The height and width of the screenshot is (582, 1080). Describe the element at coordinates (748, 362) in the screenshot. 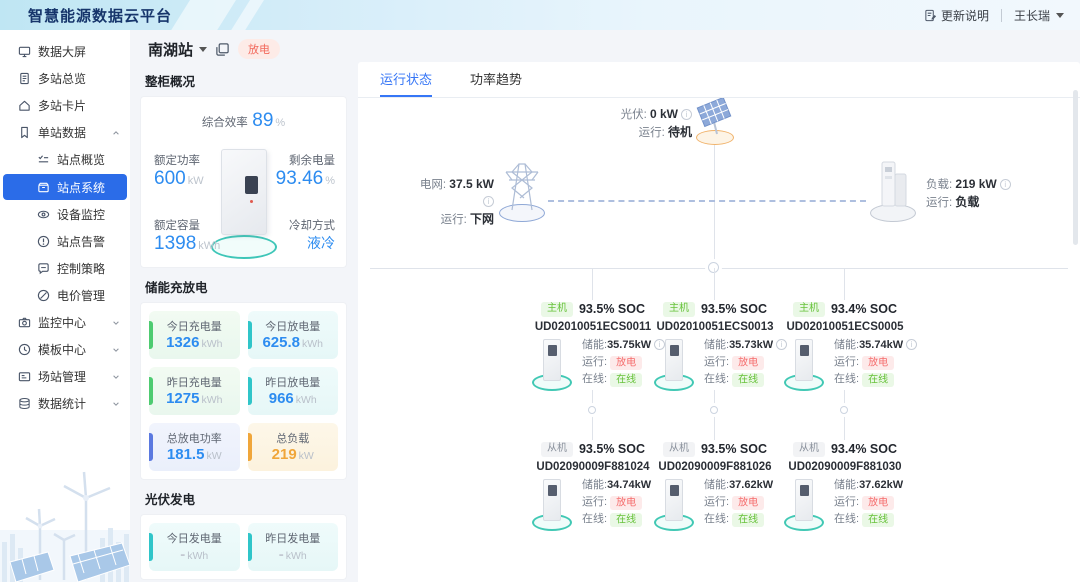

I see `run-badge: 放电` at that location.